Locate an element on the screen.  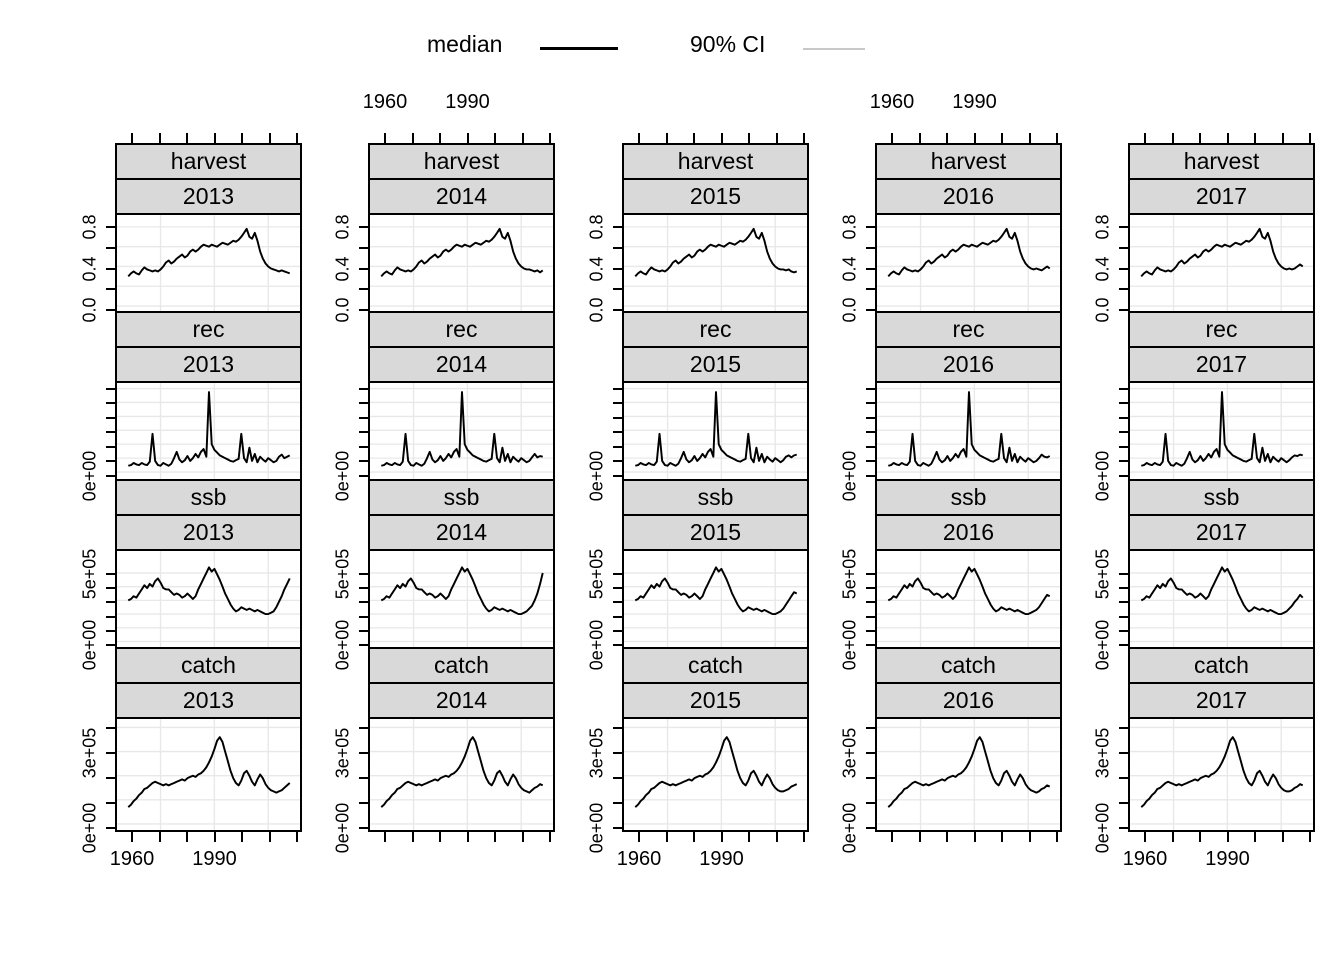
legend-label-median: median is located at coordinates (465, 44).